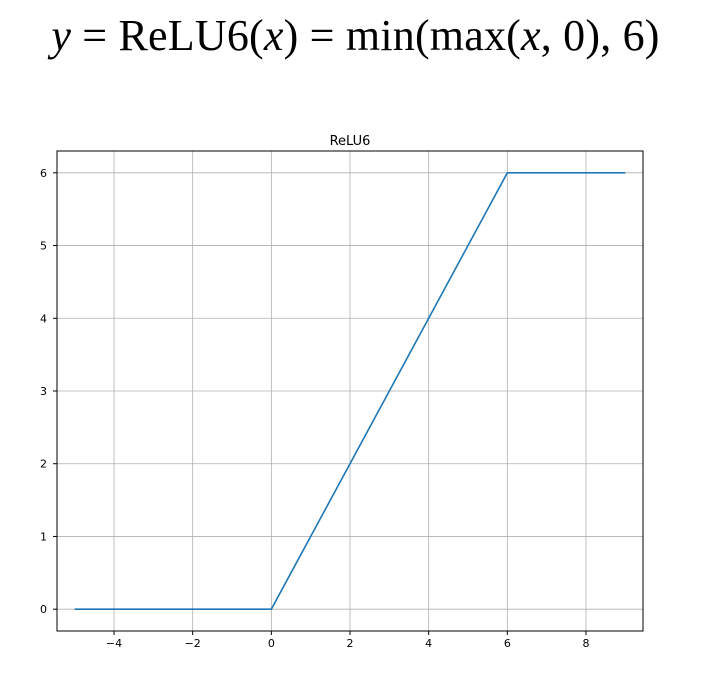 The width and height of the screenshot is (711, 673). What do you see at coordinates (433, 35) in the screenshot?
I see `formula-min-max-expression: min(max(` at bounding box center [433, 35].